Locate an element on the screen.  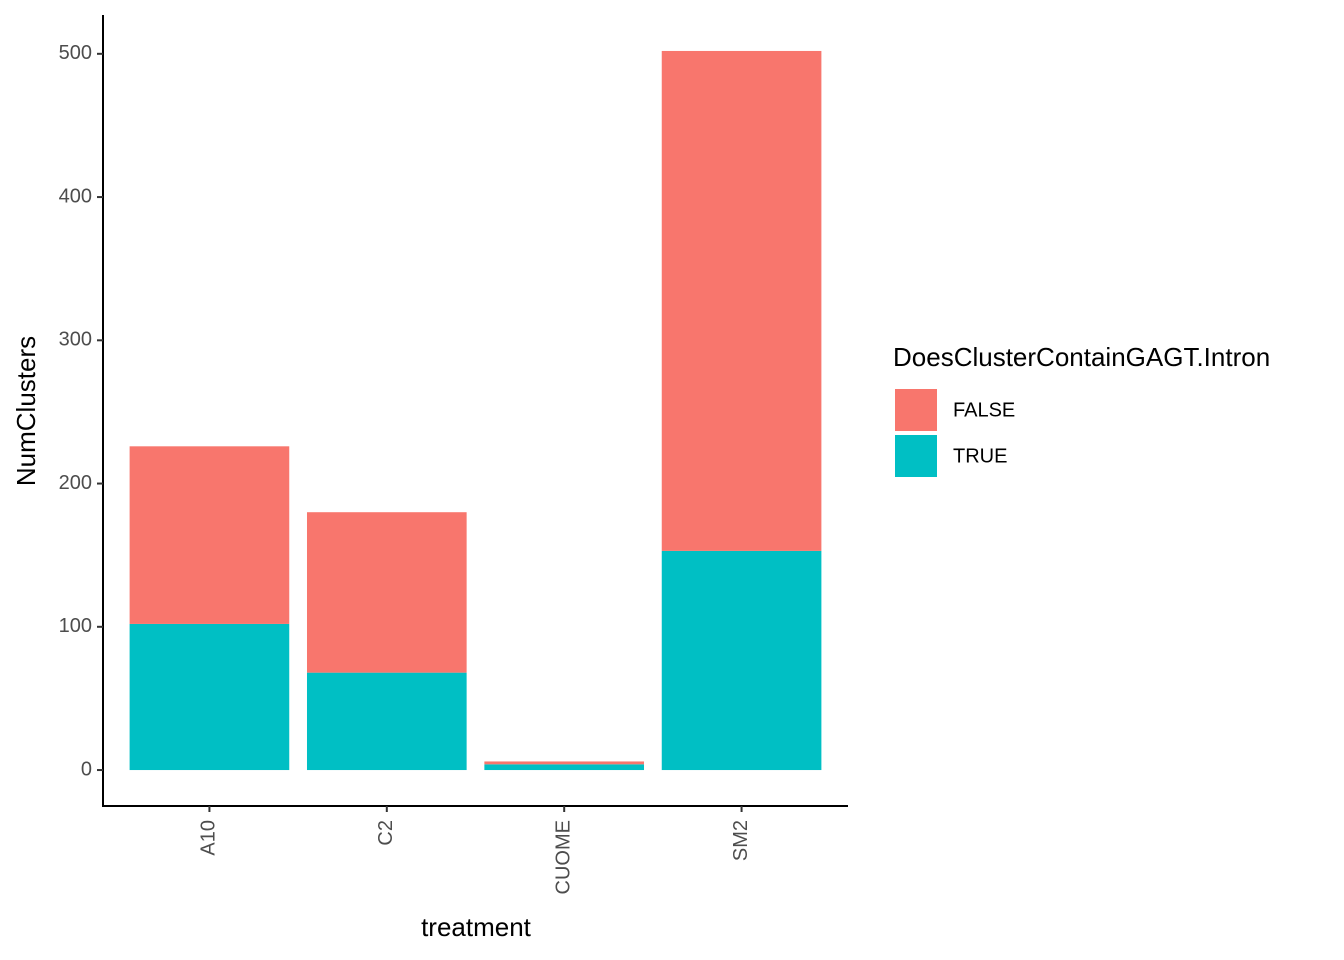
legend-label: FALSE is located at coordinates (984, 410).